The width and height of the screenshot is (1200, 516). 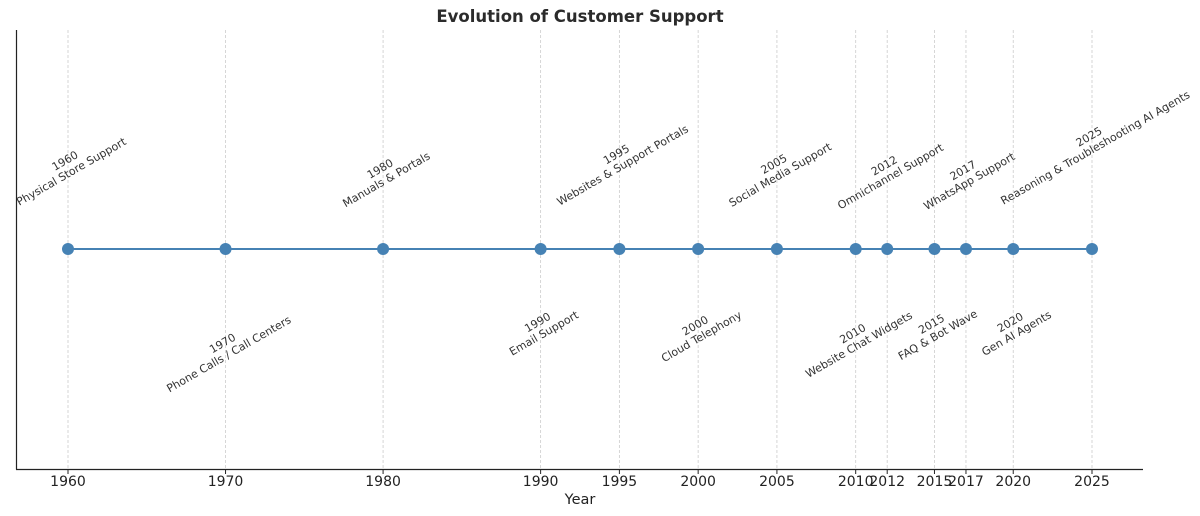 What do you see at coordinates (623, 165) in the screenshot?
I see `event-description: Websites & Support Portals` at bounding box center [623, 165].